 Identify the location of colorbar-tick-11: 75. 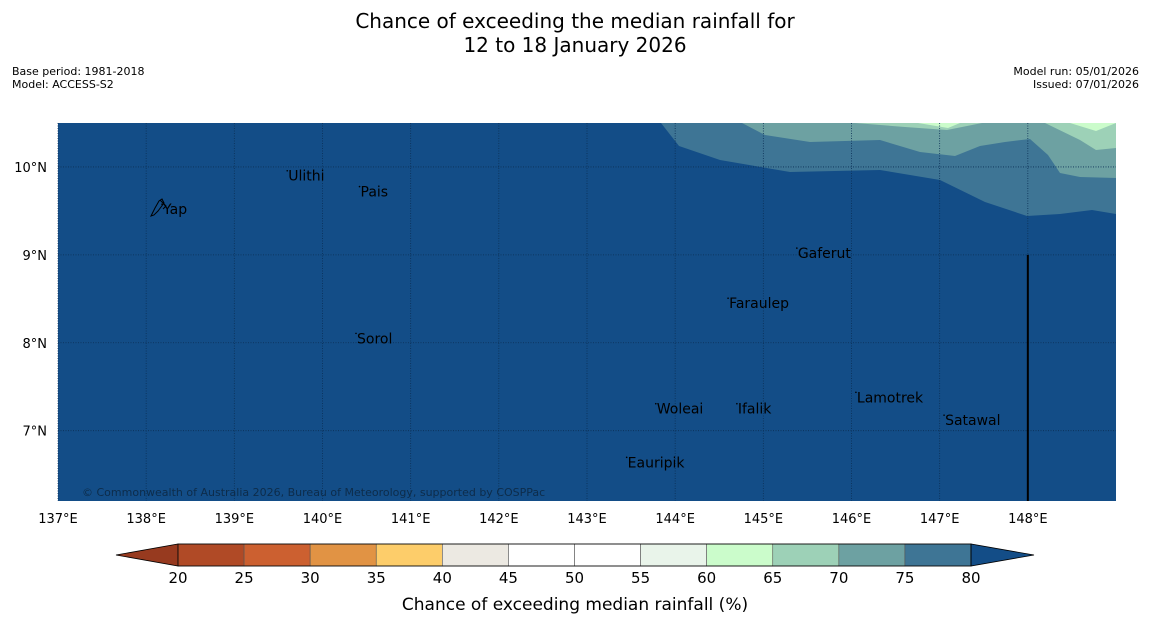
(904, 578).